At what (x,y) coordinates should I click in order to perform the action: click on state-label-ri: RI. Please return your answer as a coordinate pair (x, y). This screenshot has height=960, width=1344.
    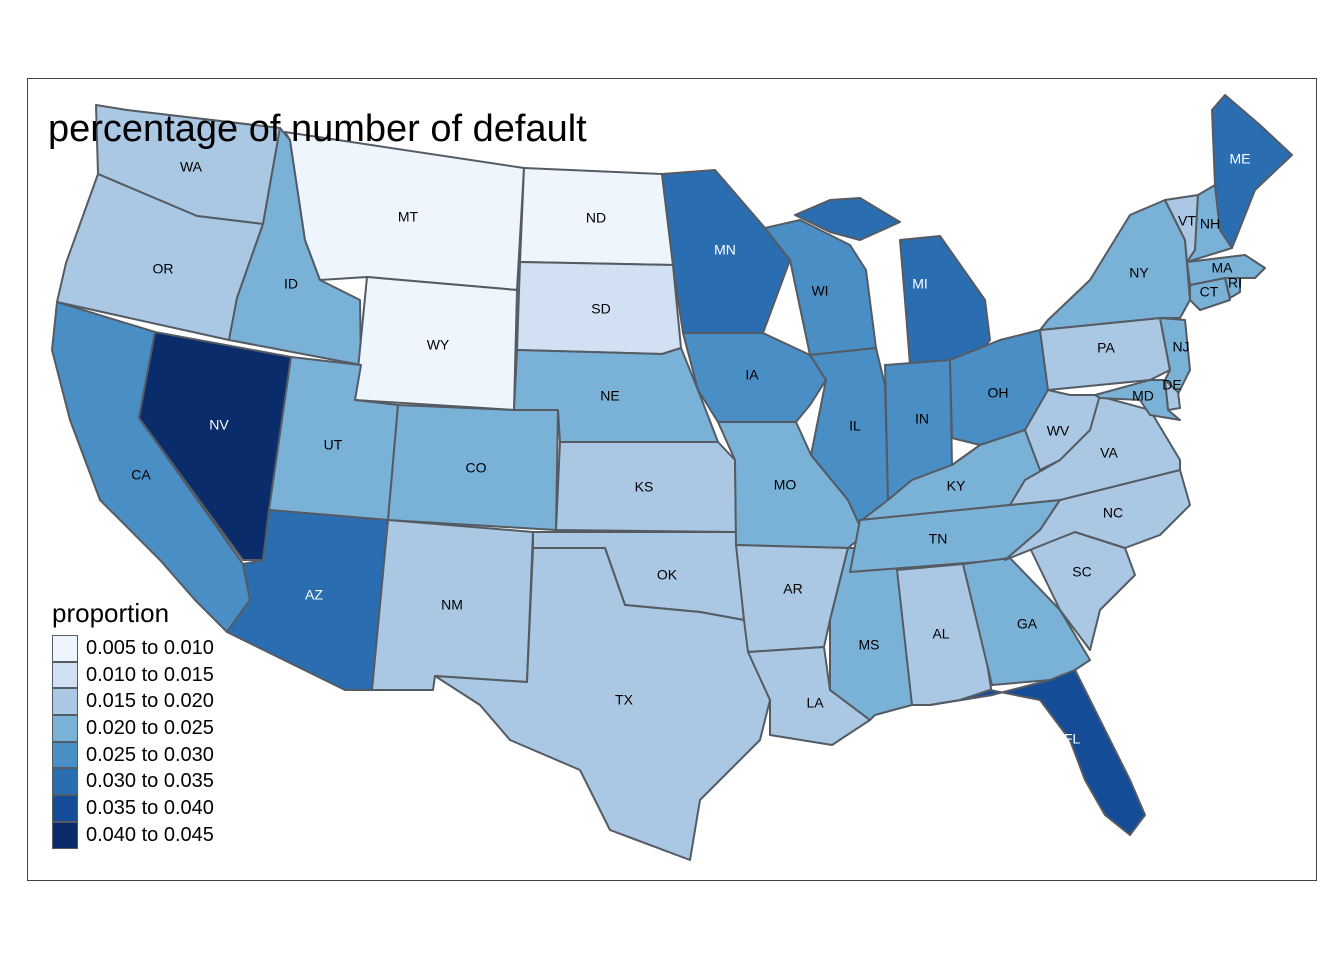
    Looking at the image, I should click on (1235, 283).